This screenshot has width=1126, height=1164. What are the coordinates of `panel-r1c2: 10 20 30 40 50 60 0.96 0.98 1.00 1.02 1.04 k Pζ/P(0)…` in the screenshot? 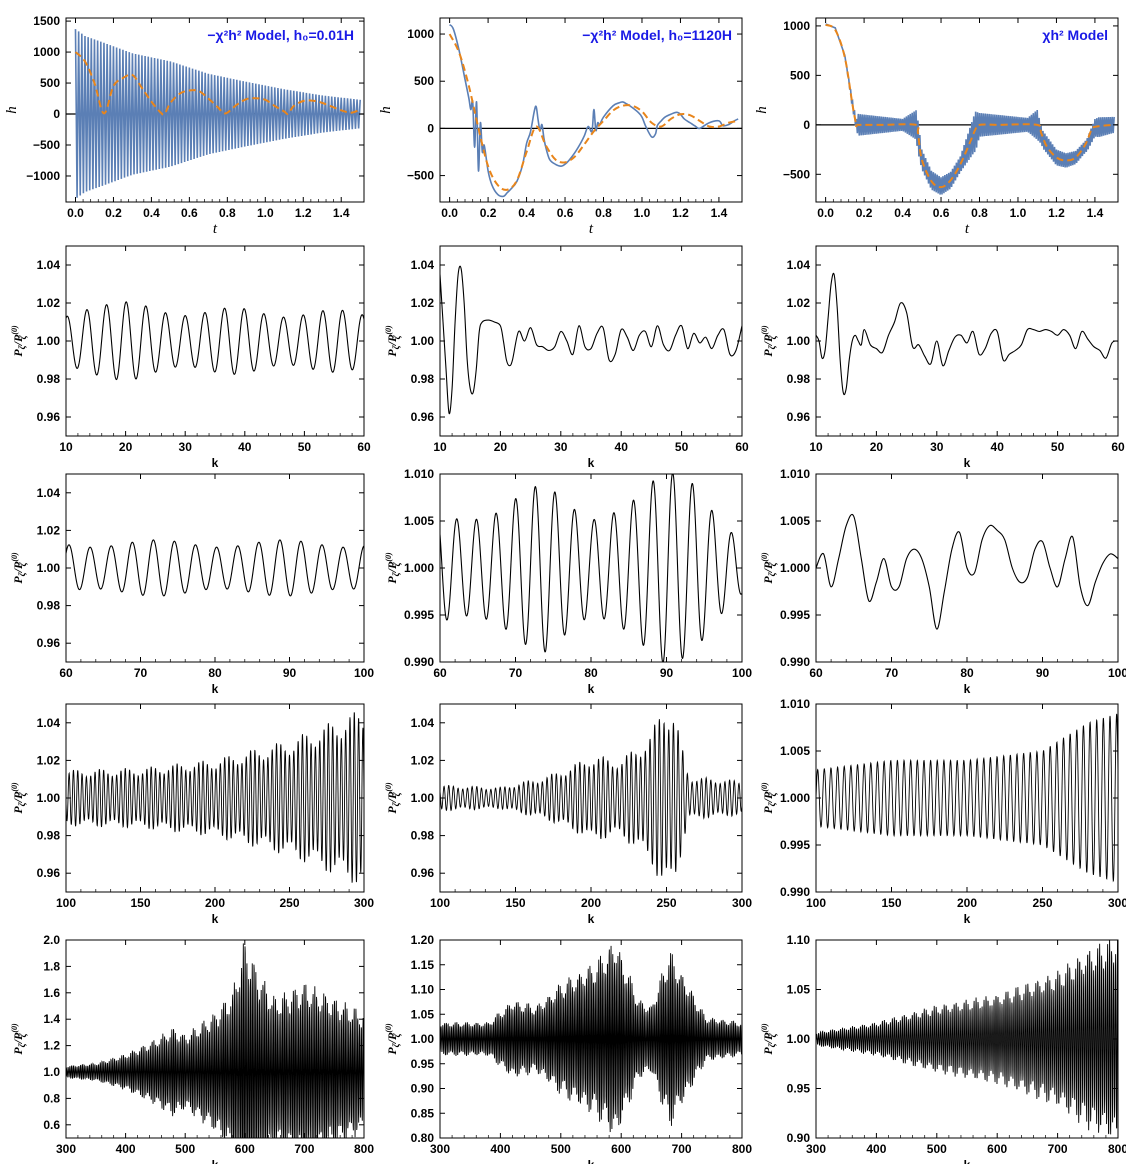 It's located at (942, 357).